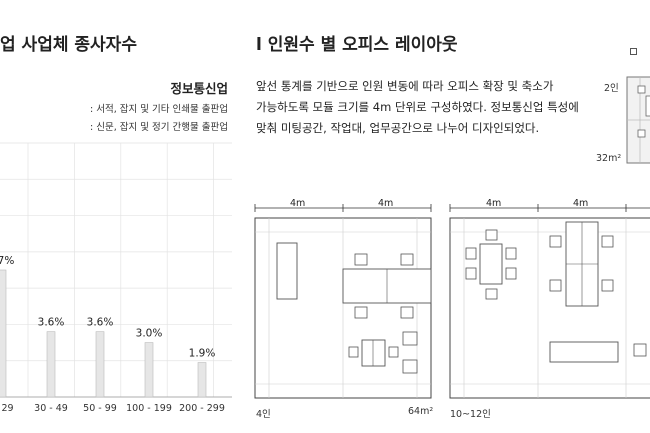 The image size is (650, 433). Describe the element at coordinates (493, 203) in the screenshot. I see `plan-b-dim-1: 4m` at that location.